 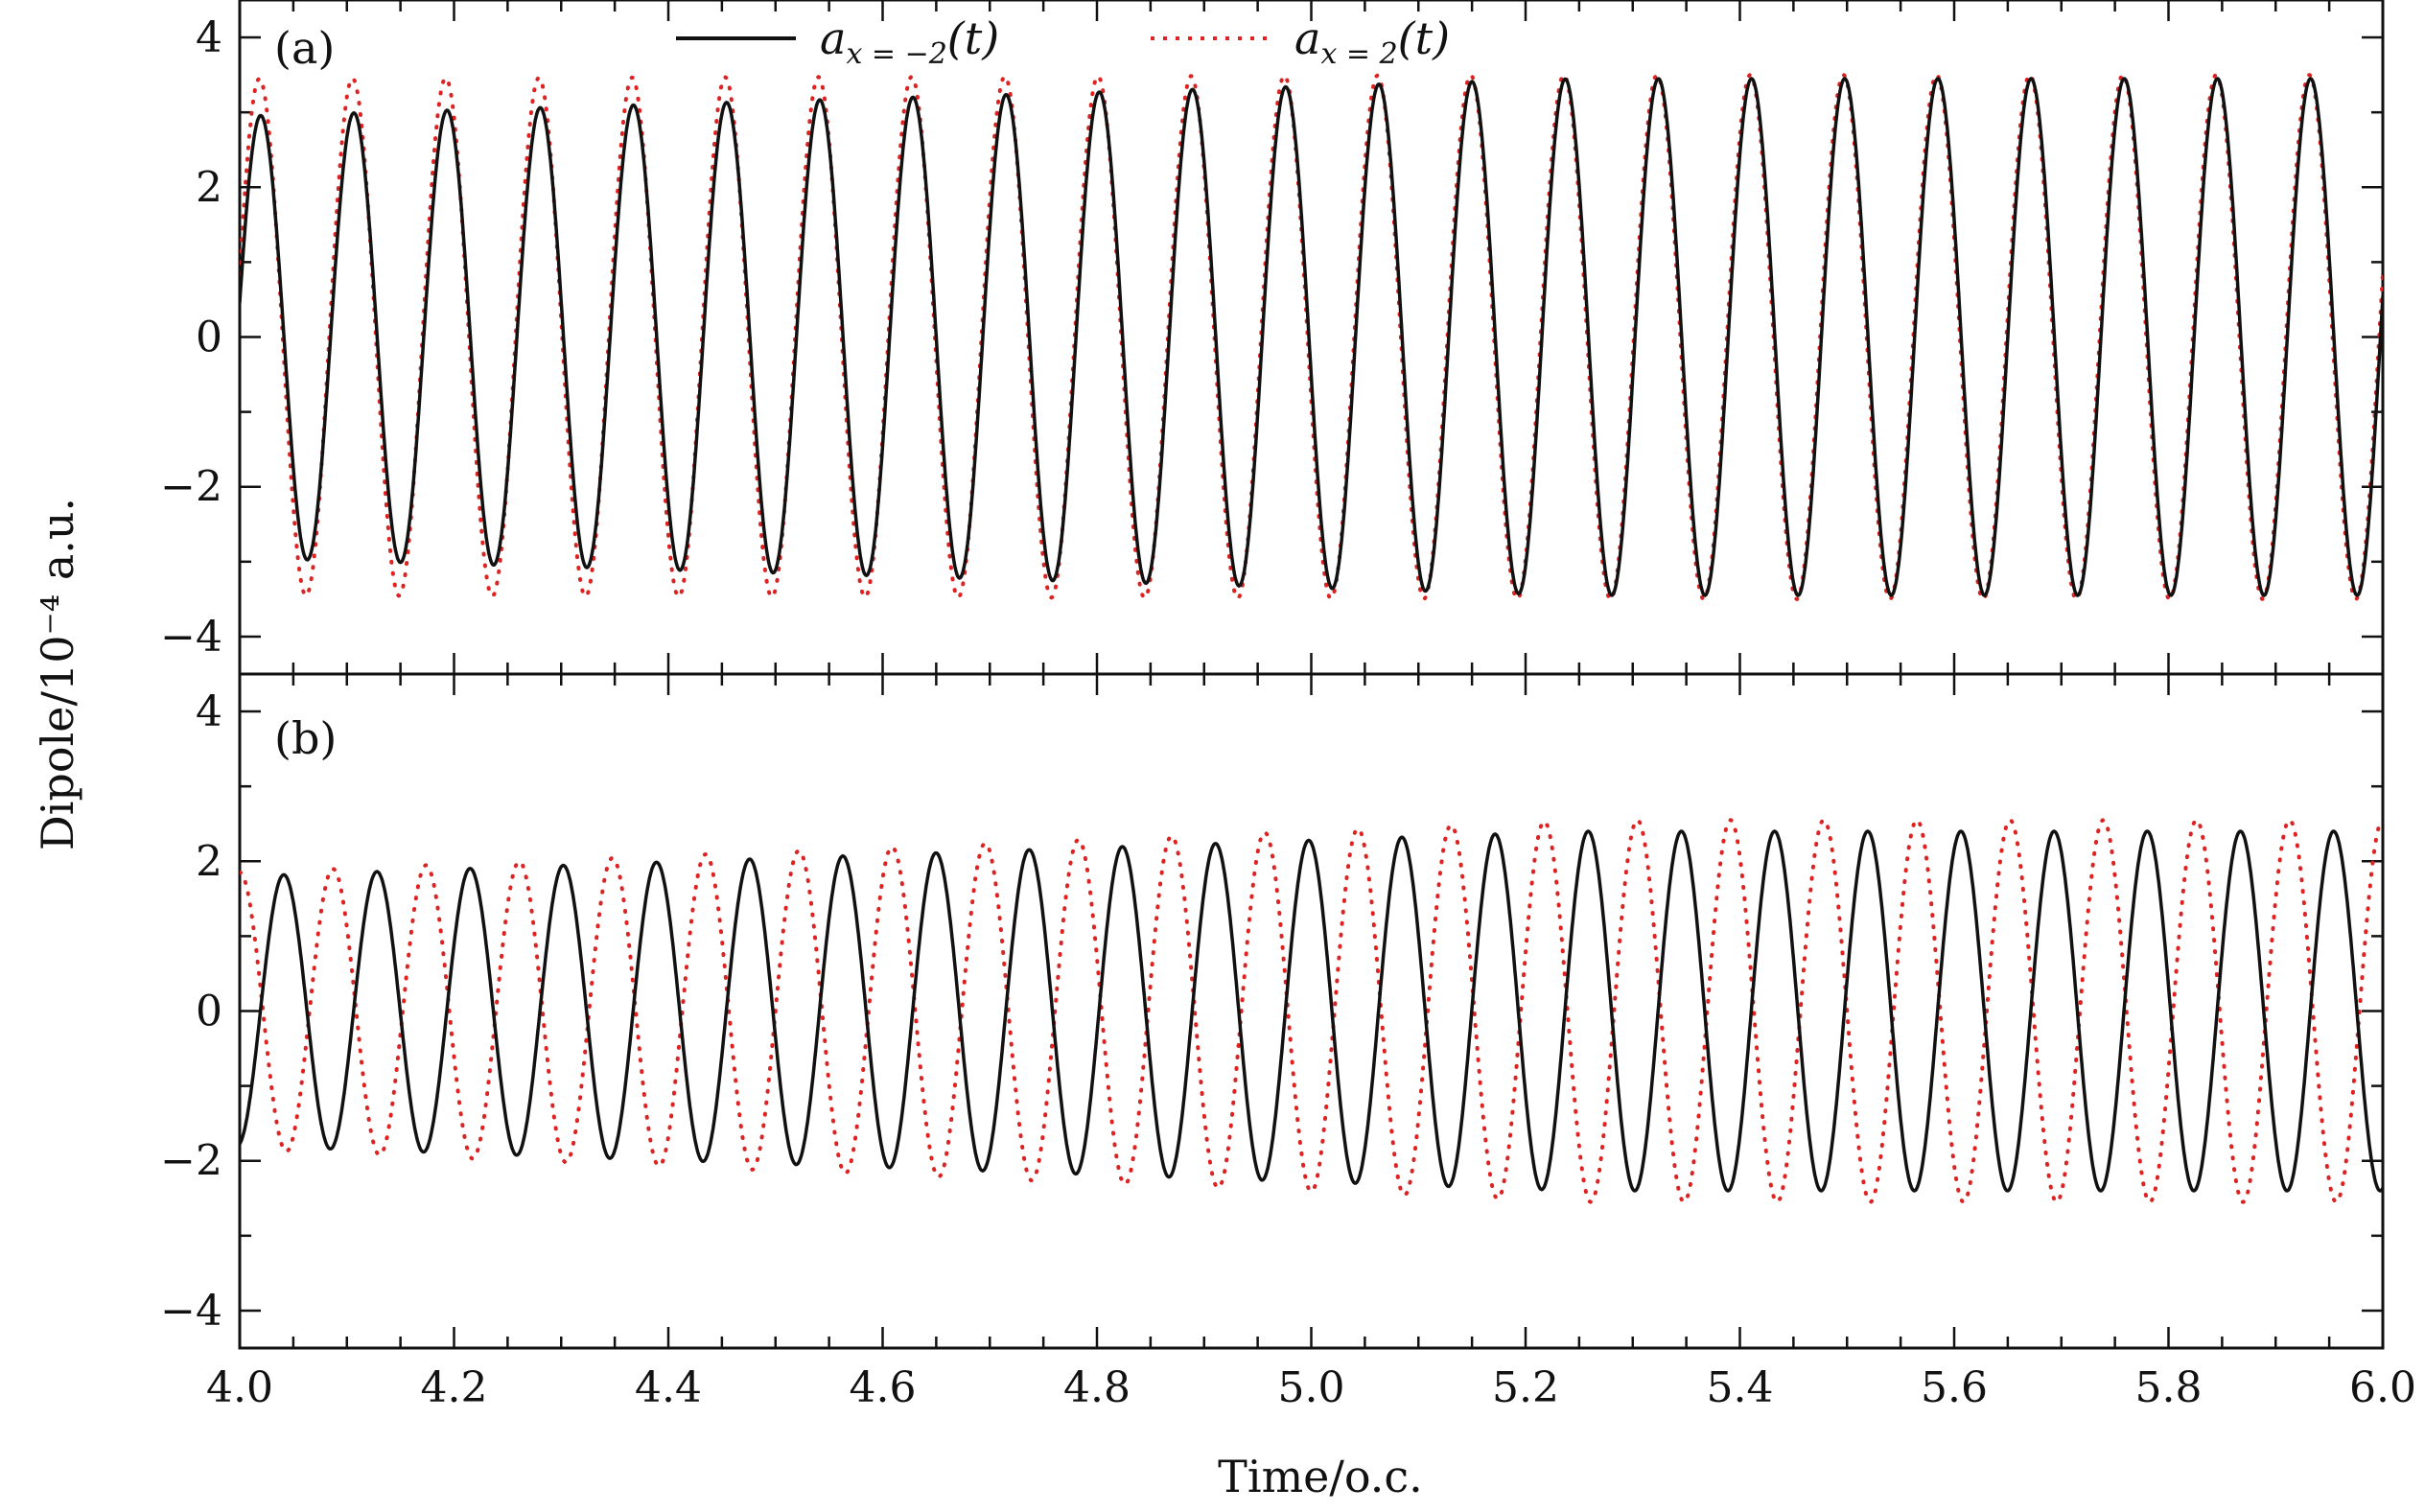 What do you see at coordinates (1424, 38) in the screenshot?
I see `legend-entry-2-arg: (t)` at bounding box center [1424, 38].